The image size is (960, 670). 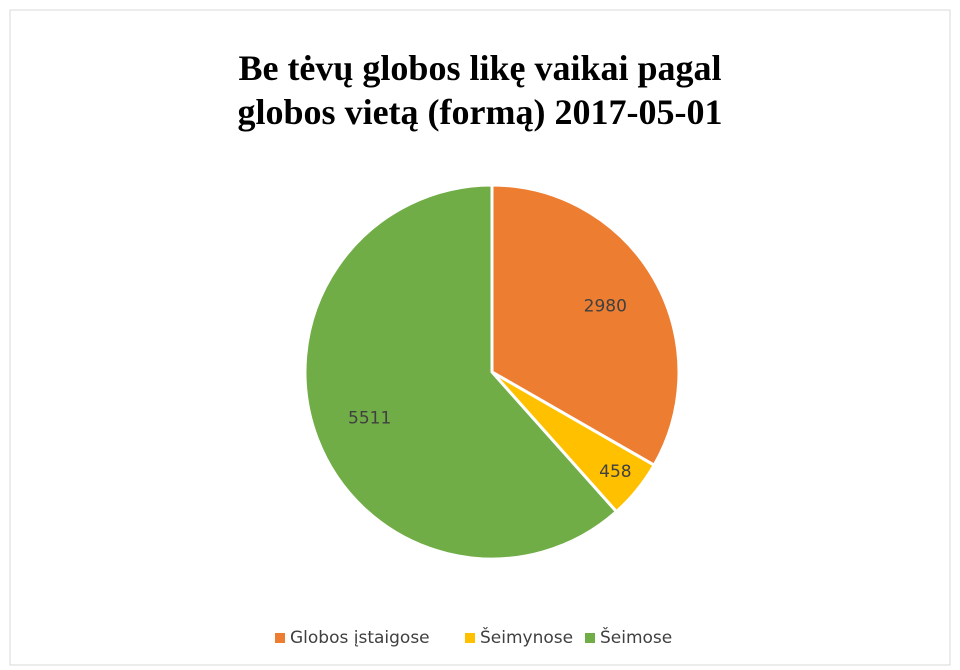 What do you see at coordinates (615, 472) in the screenshot?
I see `data-label: 458` at bounding box center [615, 472].